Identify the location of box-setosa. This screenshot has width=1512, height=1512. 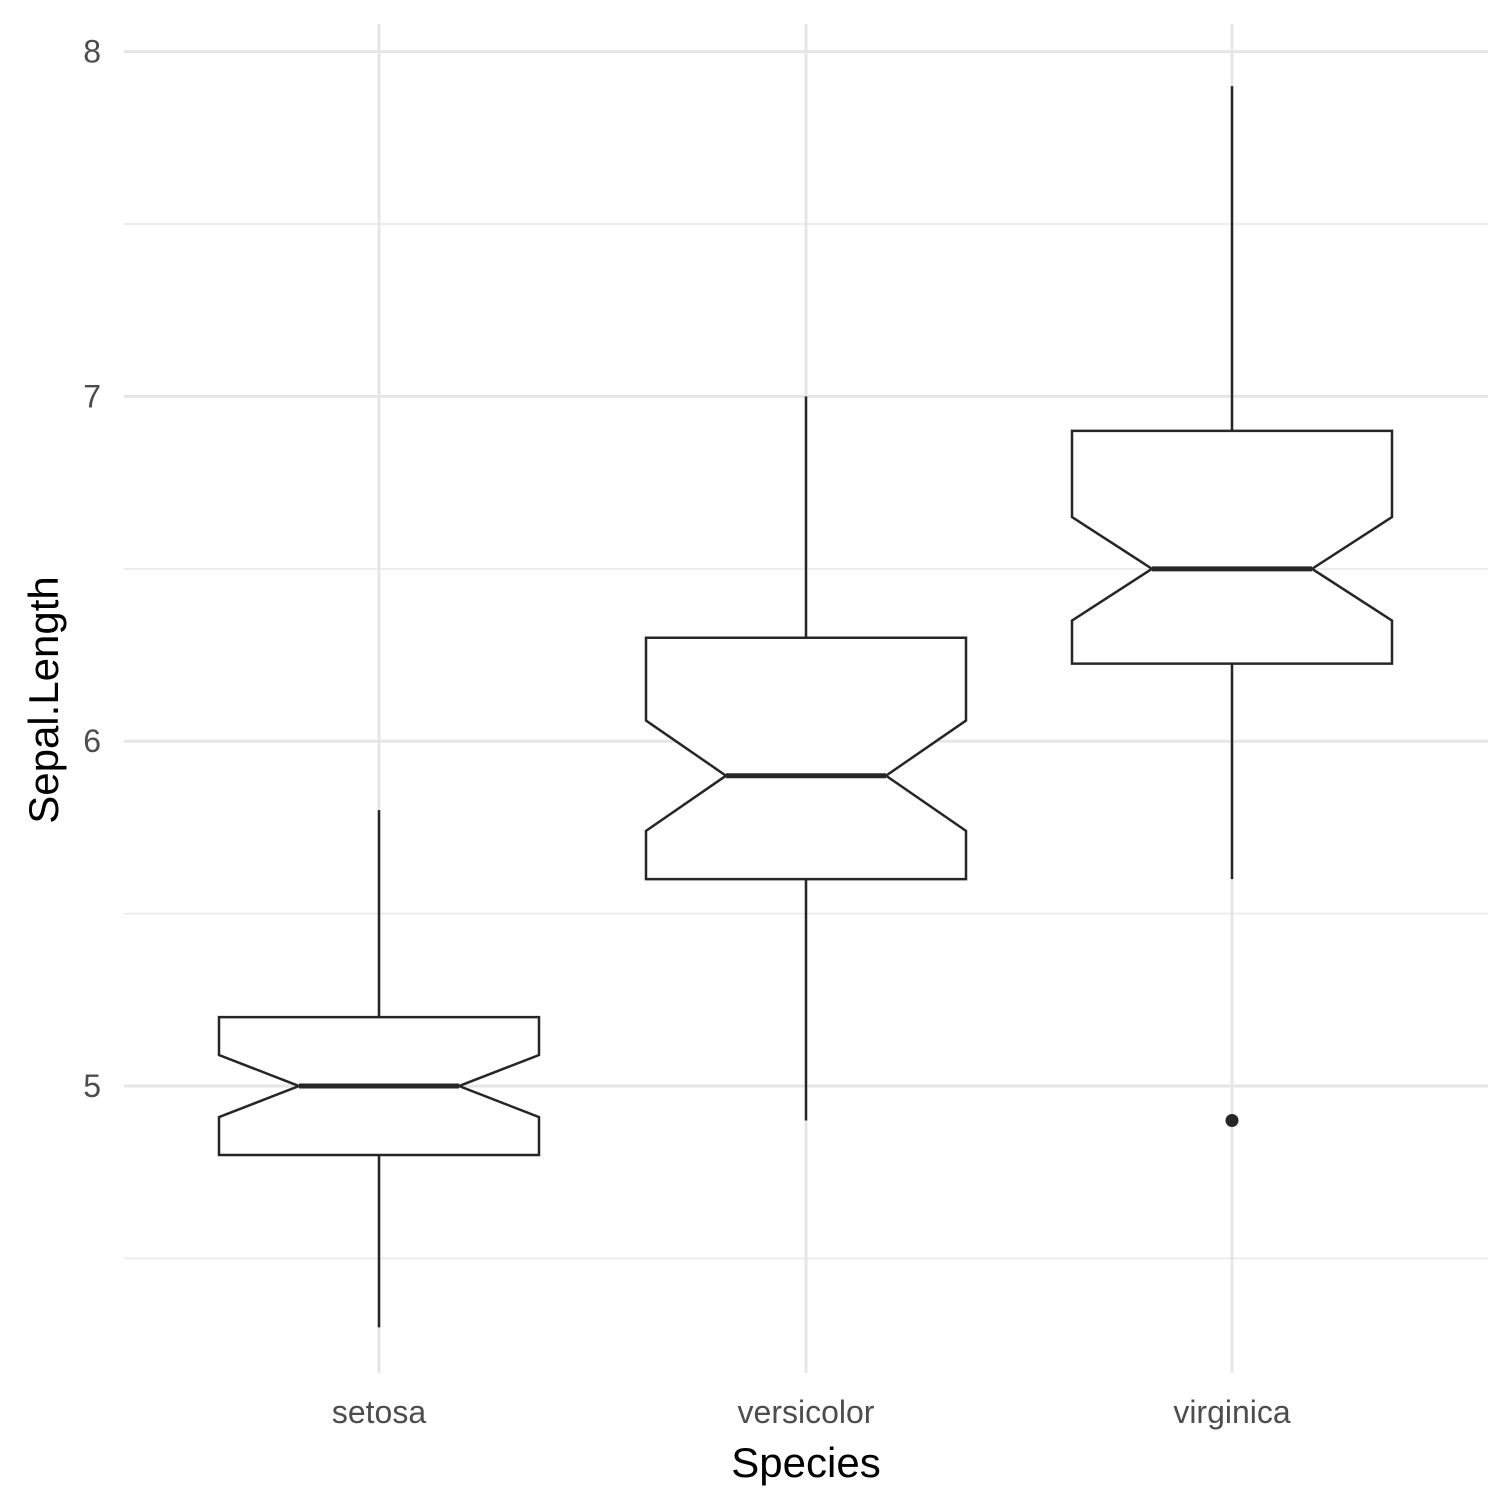
(379, 1069).